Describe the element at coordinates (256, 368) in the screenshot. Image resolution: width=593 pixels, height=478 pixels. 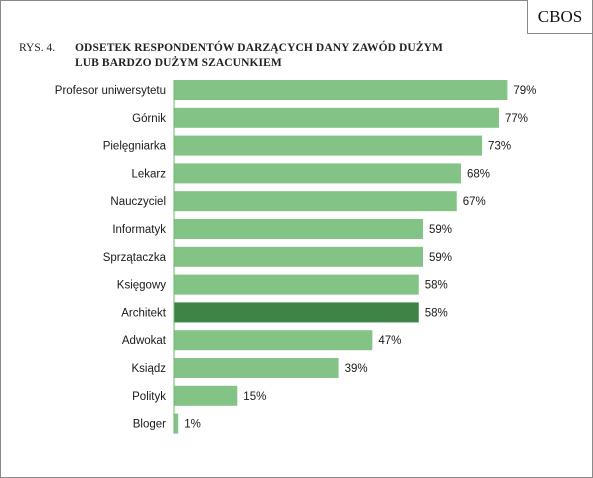
I see `bar-ksiadz` at that location.